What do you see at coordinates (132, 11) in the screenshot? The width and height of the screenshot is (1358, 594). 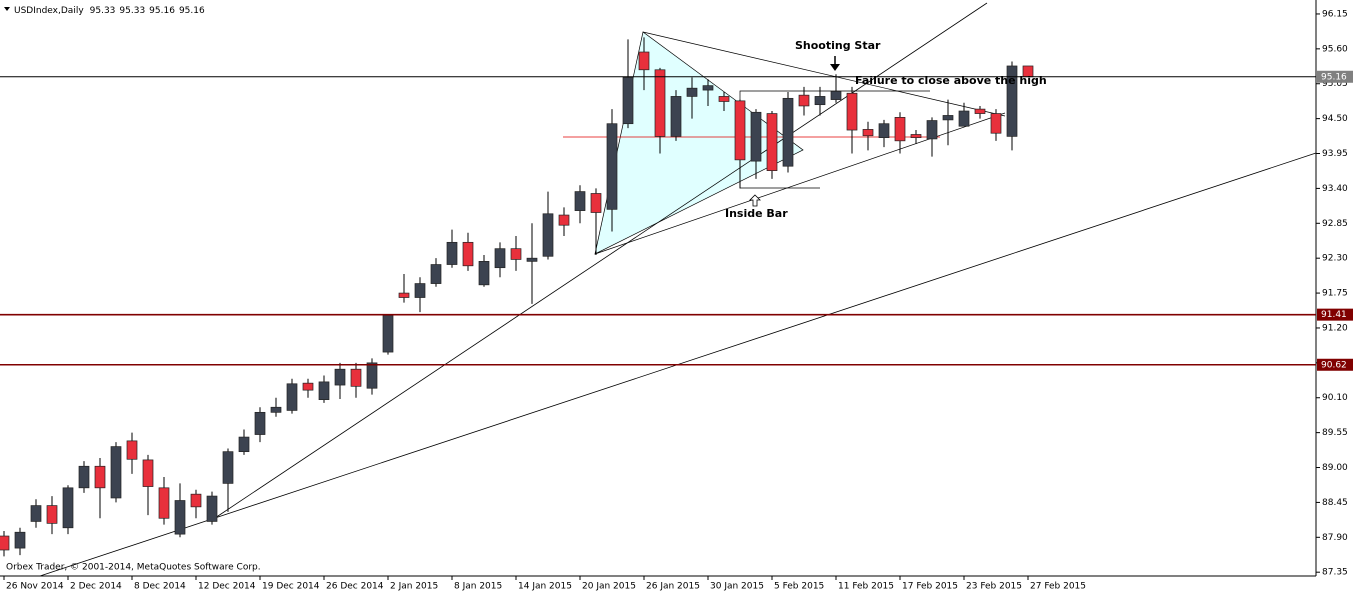 I see `header-high: 95.33` at bounding box center [132, 11].